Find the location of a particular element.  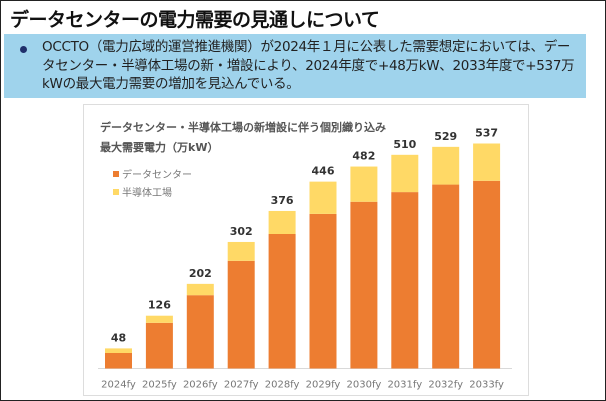

chart-title: データセンター・半導体工場の新増設に伴う個別織り込み is located at coordinates (243, 127).